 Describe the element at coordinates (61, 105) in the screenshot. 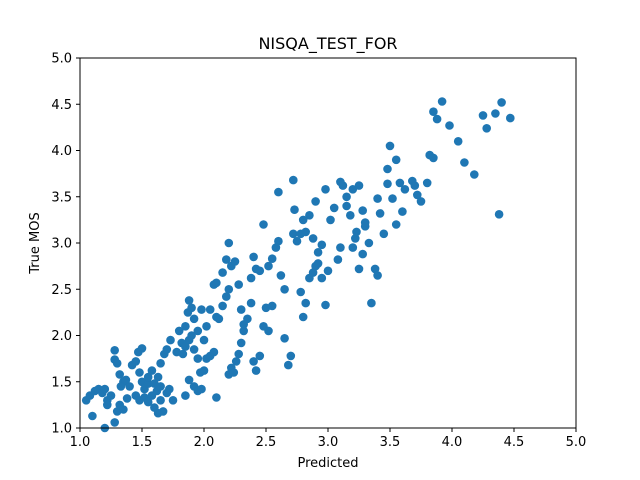

I see `y-tick-label: 4.5` at that location.